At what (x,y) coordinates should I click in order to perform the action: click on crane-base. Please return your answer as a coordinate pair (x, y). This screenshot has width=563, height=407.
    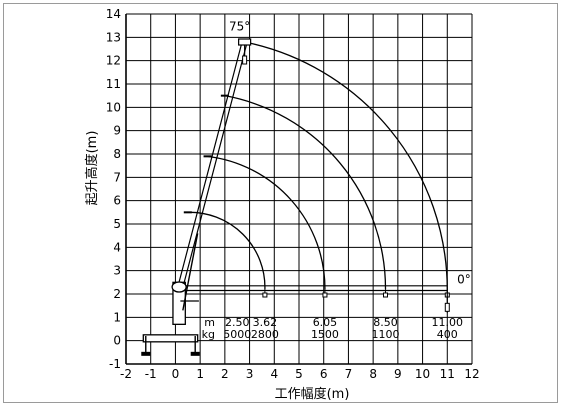
    Looking at the image, I should click on (170, 294).